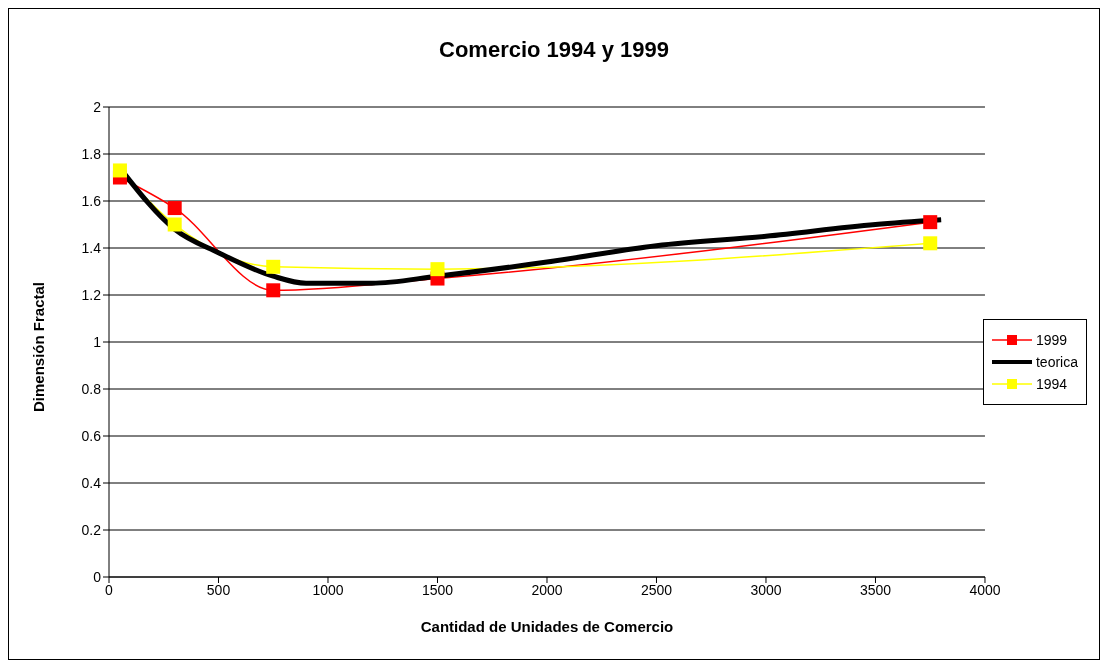 Image resolution: width=1109 pixels, height=671 pixels. Describe the element at coordinates (1056, 362) in the screenshot. I see `legend-label: teorica` at that location.